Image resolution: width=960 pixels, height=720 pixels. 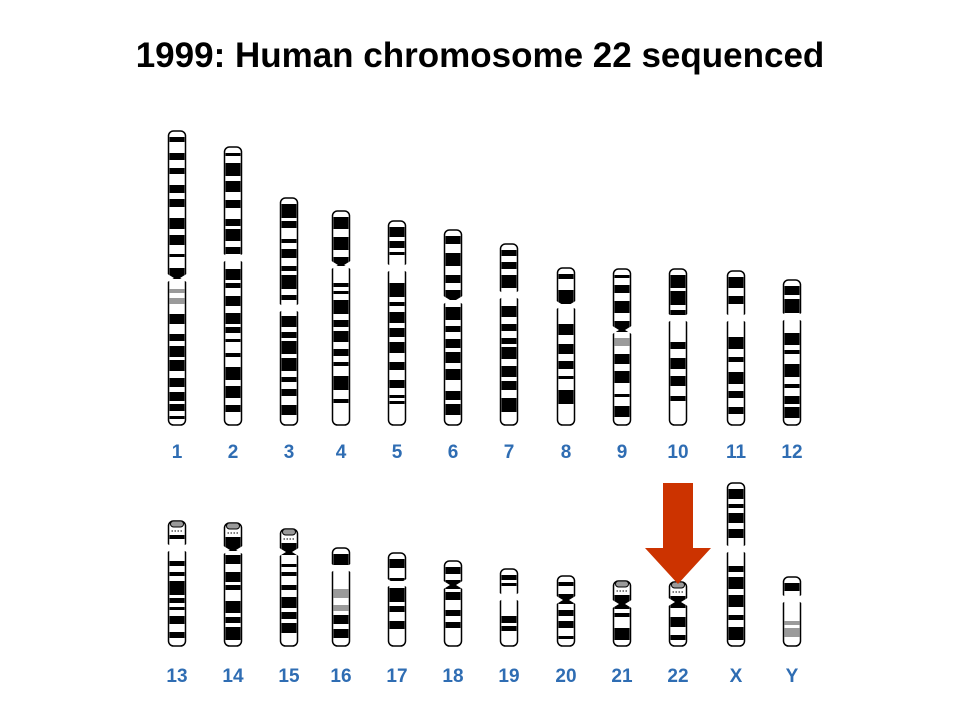 I want to click on slide-title: 1999: Human chromosome 22 sequenced, so click(x=480, y=55).